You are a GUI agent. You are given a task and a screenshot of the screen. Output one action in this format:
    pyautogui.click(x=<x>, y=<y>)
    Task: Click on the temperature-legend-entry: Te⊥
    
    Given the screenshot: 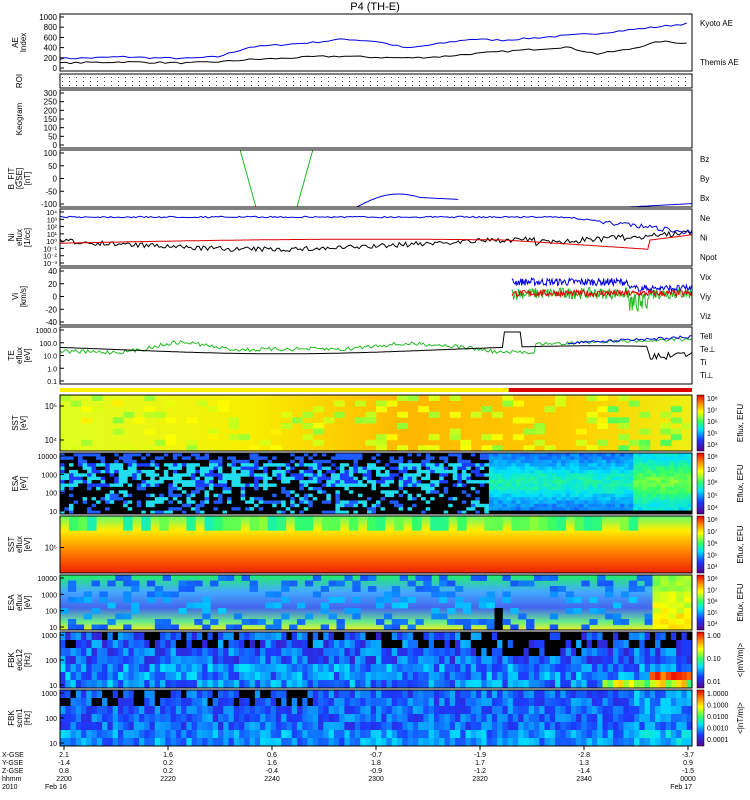 What is the action you would take?
    pyautogui.click(x=707, y=349)
    